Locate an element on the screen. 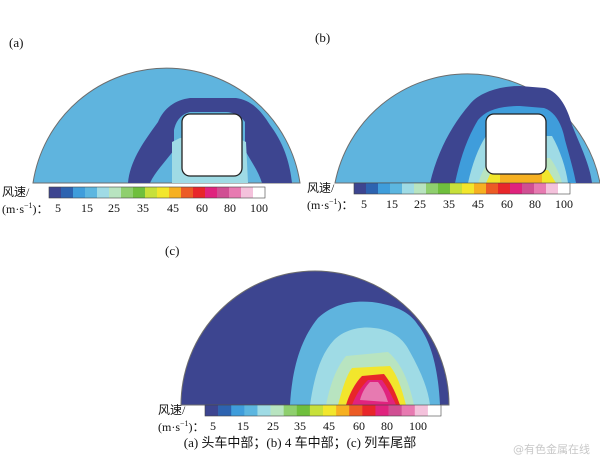  tick-c-15: 15 is located at coordinates (243, 426).